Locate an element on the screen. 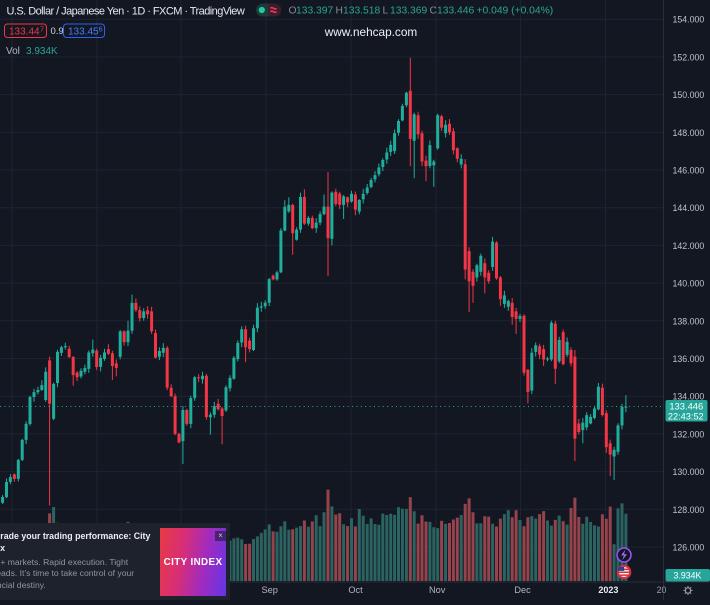 Image resolution: width=710 pixels, height=605 pixels. svg-text: Dec is located at coordinates (522, 590).